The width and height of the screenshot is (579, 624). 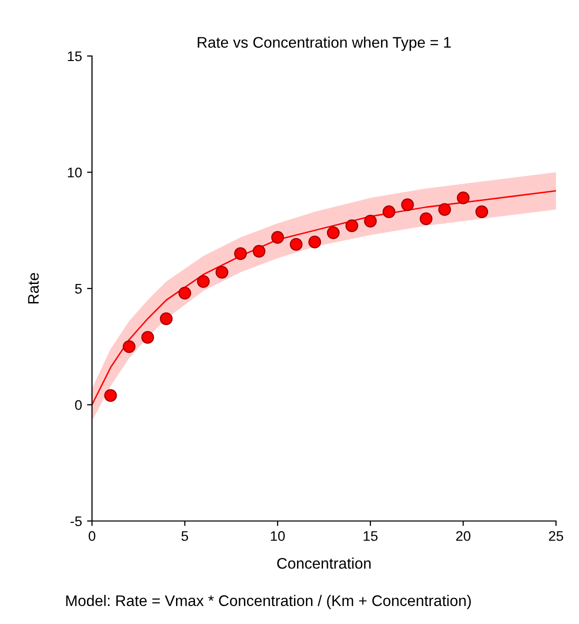 What do you see at coordinates (556, 536) in the screenshot?
I see `x-tick-label: 25` at bounding box center [556, 536].